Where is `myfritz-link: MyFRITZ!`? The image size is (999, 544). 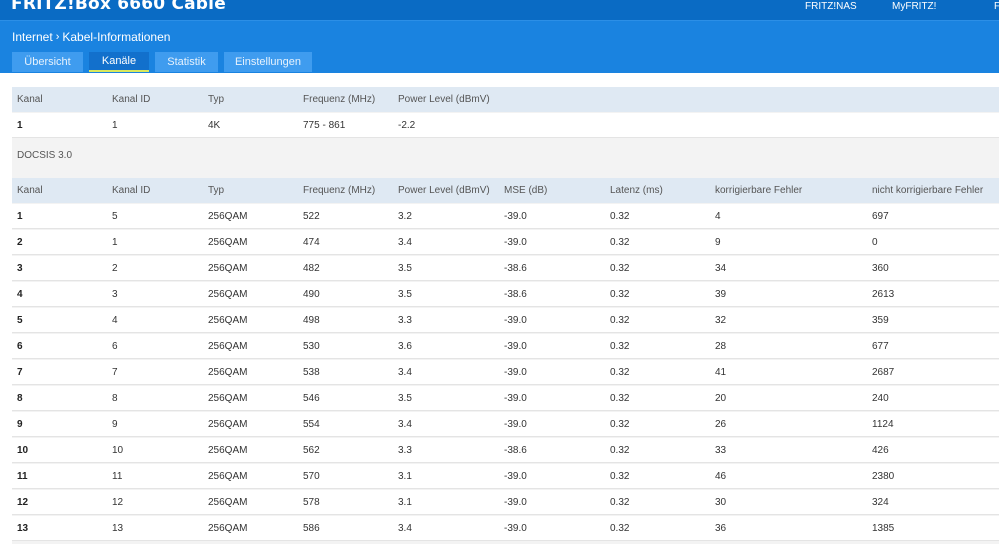
myfritz-link: MyFRITZ! is located at coordinates (914, 6).